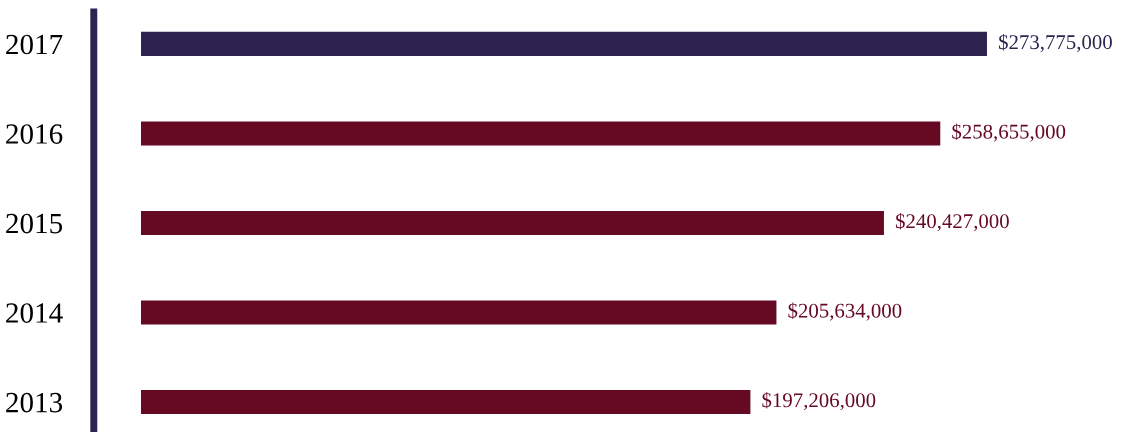 The height and width of the screenshot is (432, 1148). I want to click on data-label: $197,206,000, so click(819, 401).